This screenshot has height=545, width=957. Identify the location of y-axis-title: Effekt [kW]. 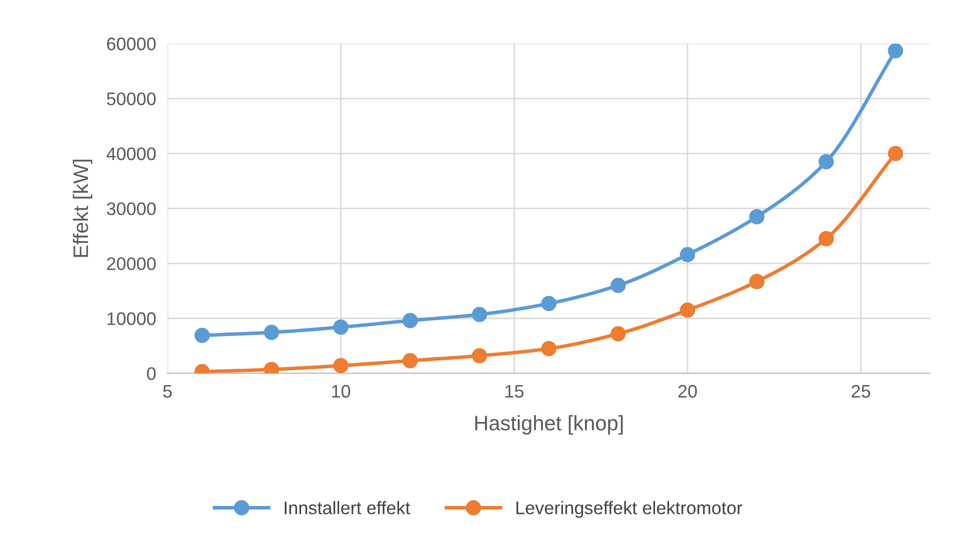
(82, 208).